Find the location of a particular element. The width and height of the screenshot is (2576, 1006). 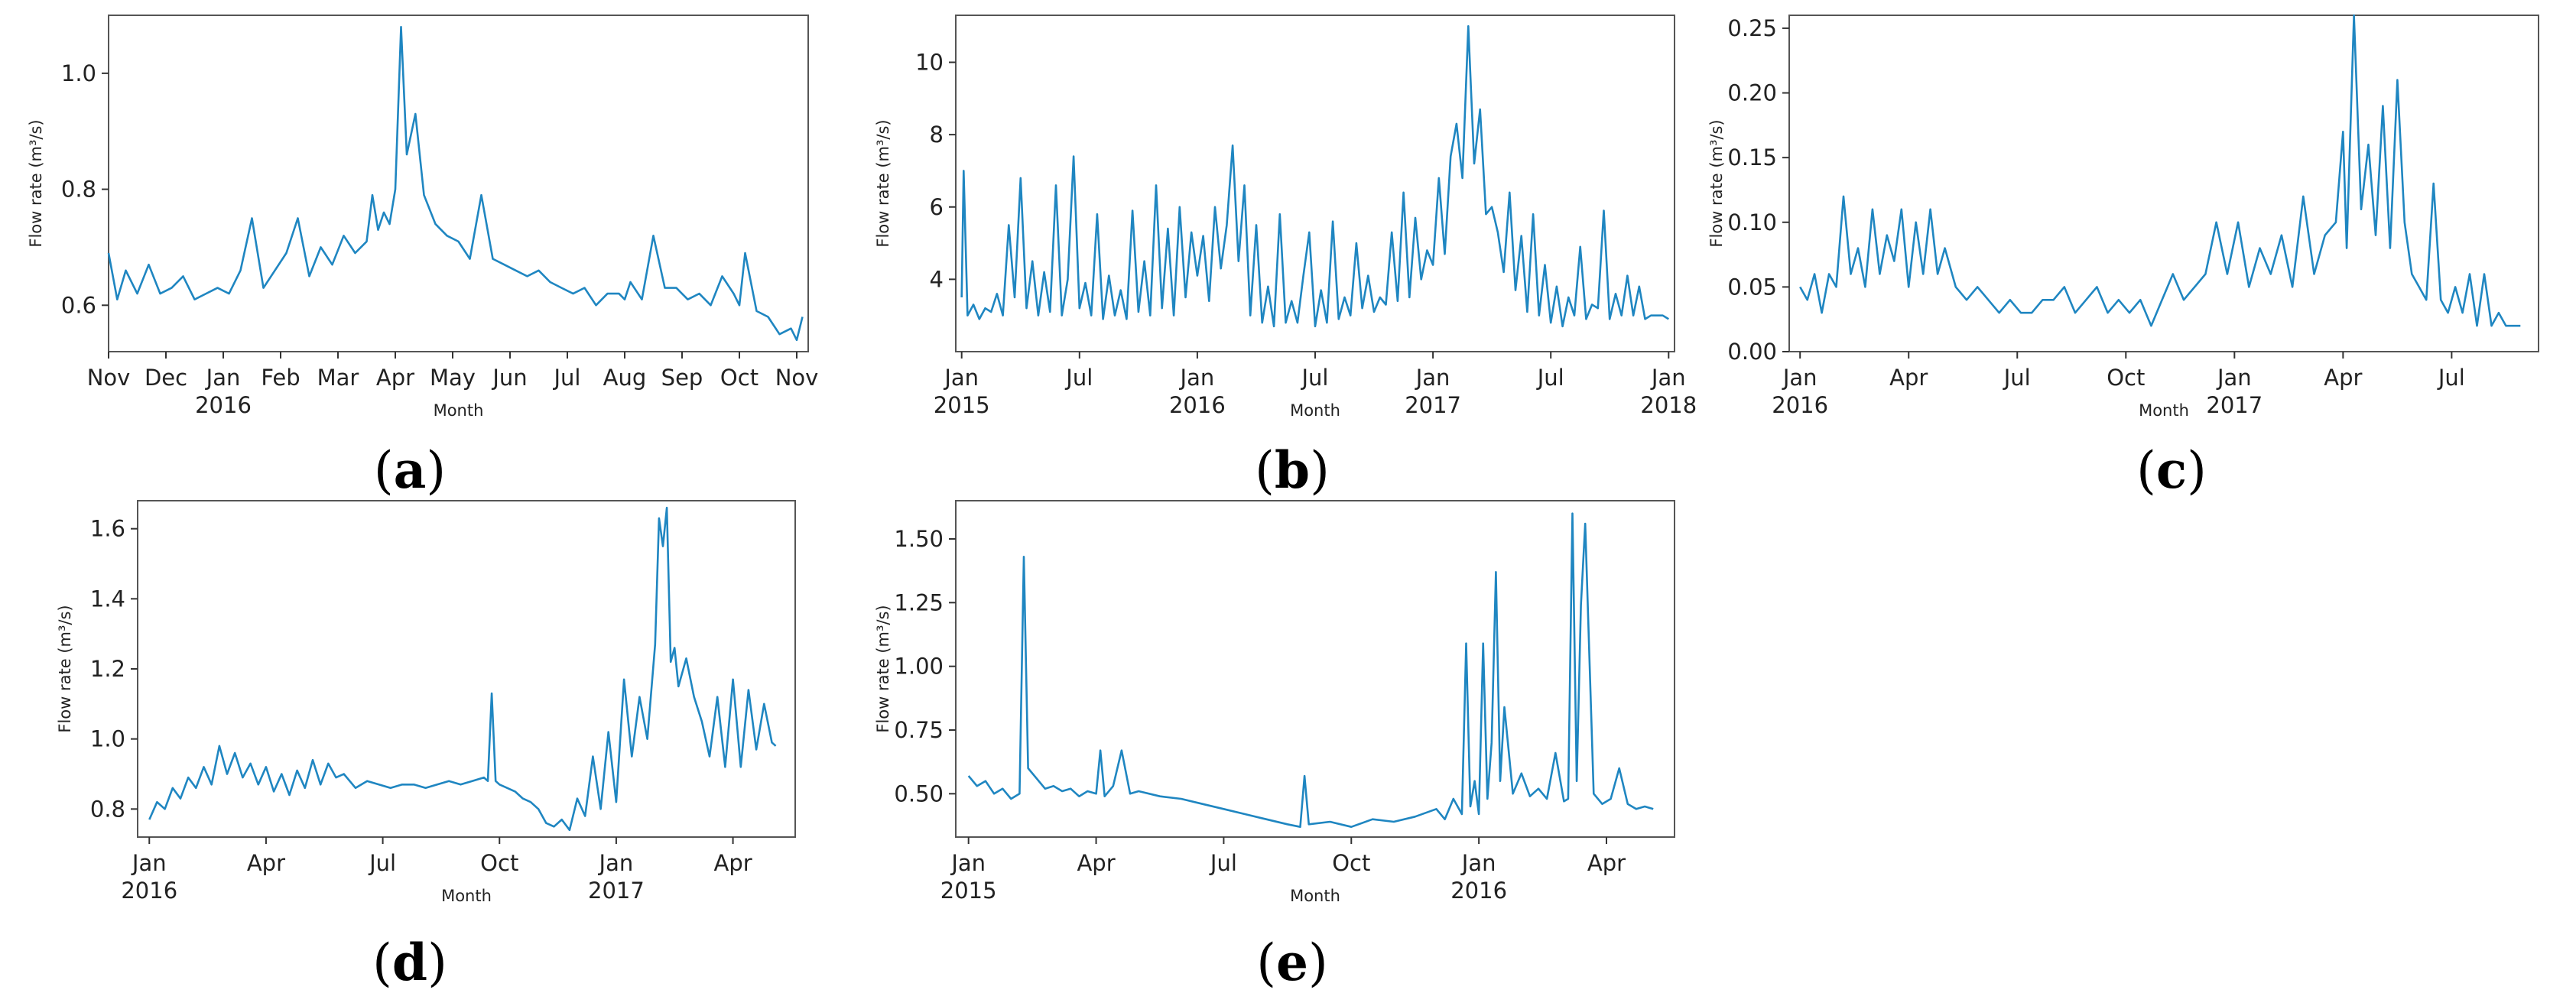

x-tick-label: Aug is located at coordinates (625, 378).